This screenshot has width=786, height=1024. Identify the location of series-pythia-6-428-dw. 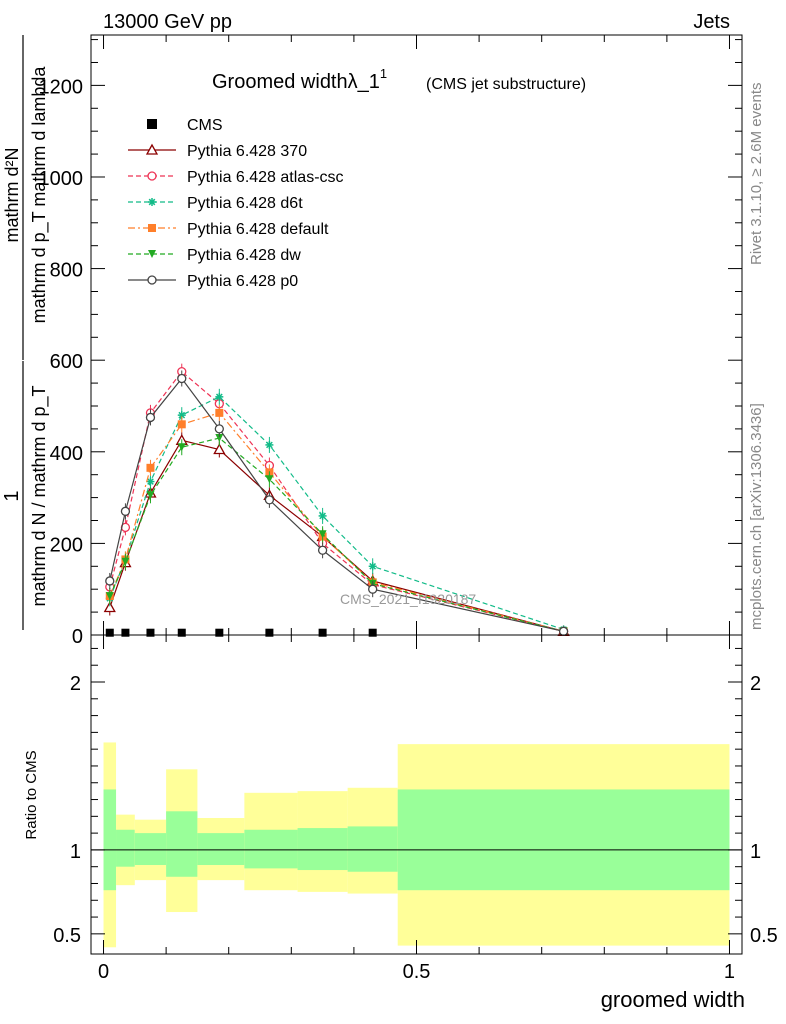
(336, 533).